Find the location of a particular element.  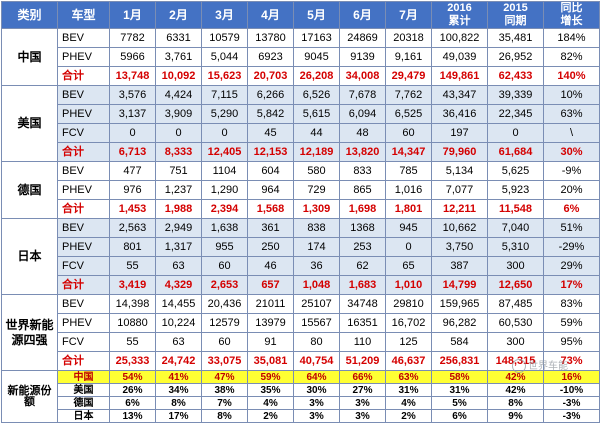

value-cell: 62,433 is located at coordinates (515, 76).